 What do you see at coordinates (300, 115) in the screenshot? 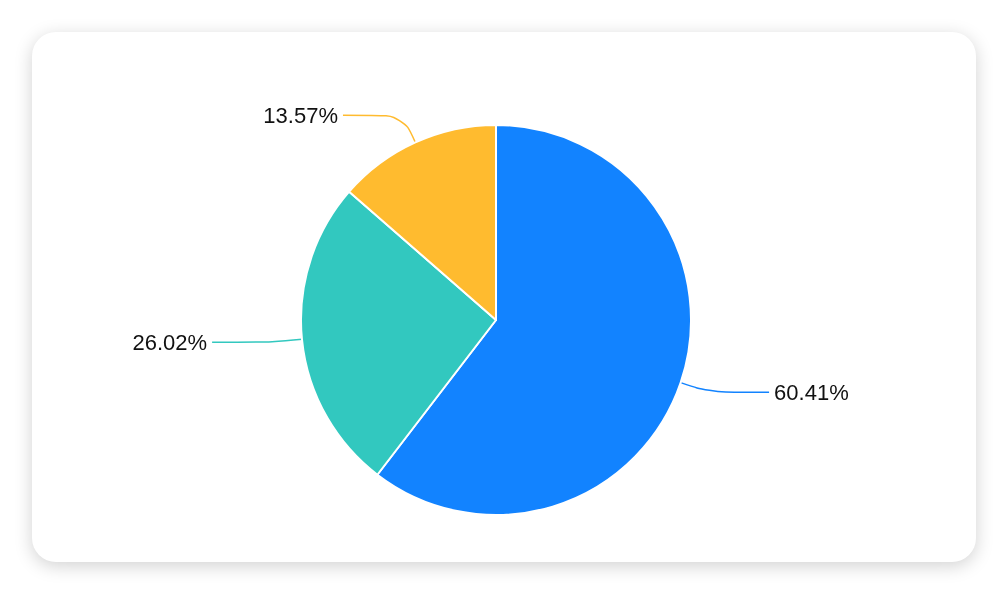
I see `data-label: 13.57%` at bounding box center [300, 115].